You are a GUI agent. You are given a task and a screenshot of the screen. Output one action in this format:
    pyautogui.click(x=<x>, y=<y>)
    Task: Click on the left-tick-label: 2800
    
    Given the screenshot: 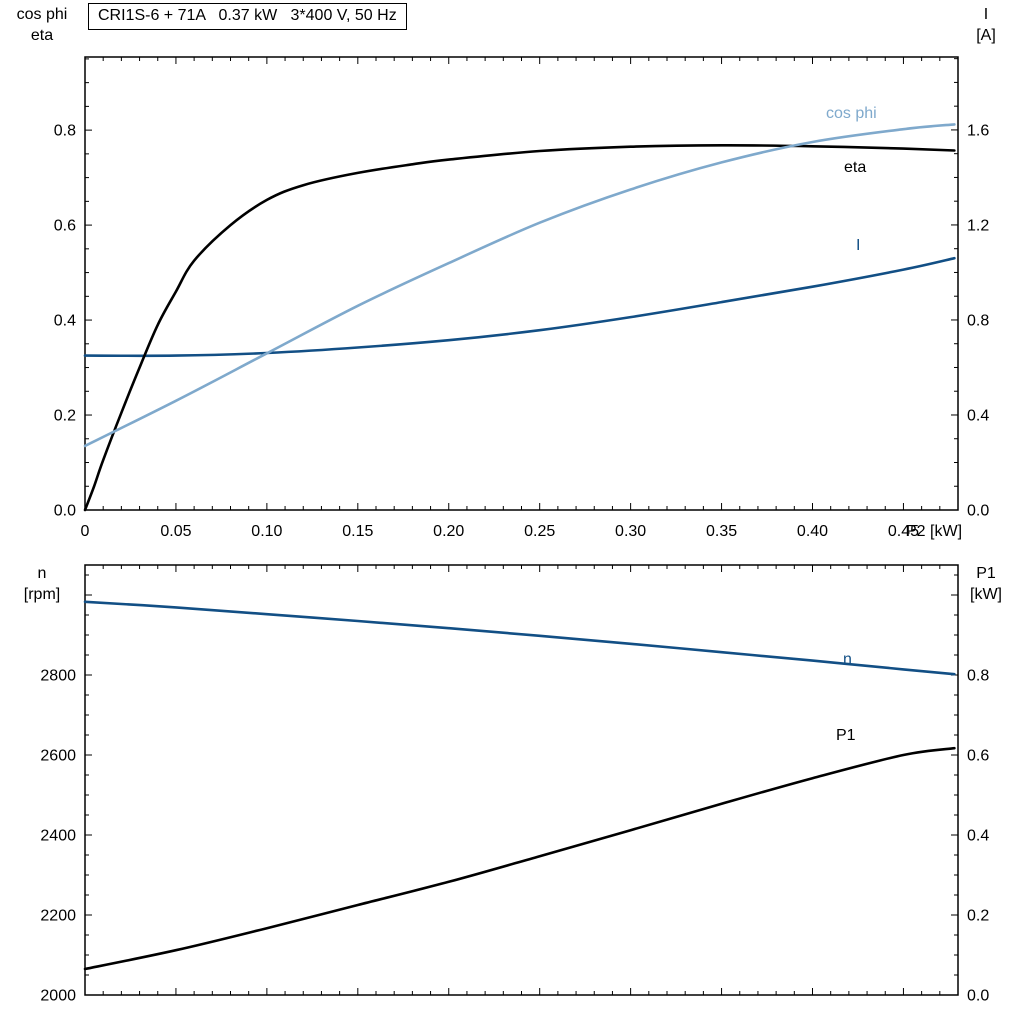 What is the action you would take?
    pyautogui.click(x=58, y=676)
    